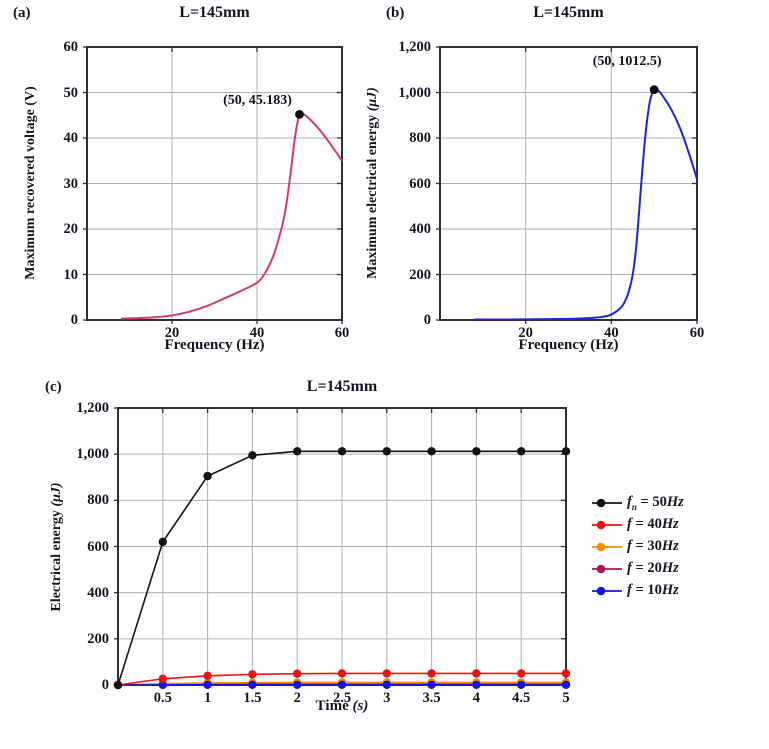  I want to click on legend-label: f = 20Hz, so click(653, 567).